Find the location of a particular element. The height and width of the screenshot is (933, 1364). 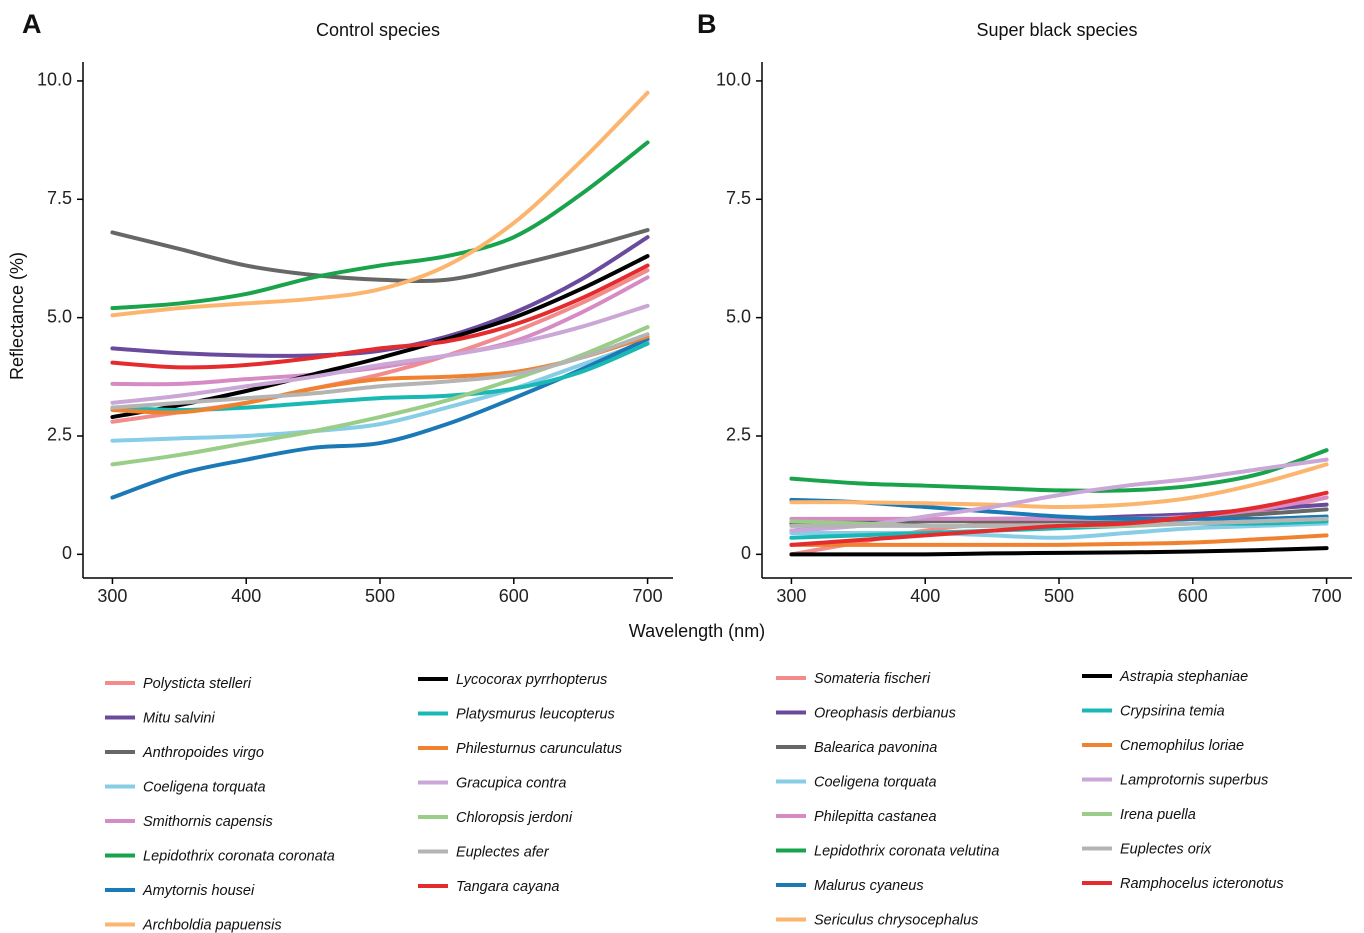

legend-label: Oreophasis derbianus is located at coordinates (885, 713).